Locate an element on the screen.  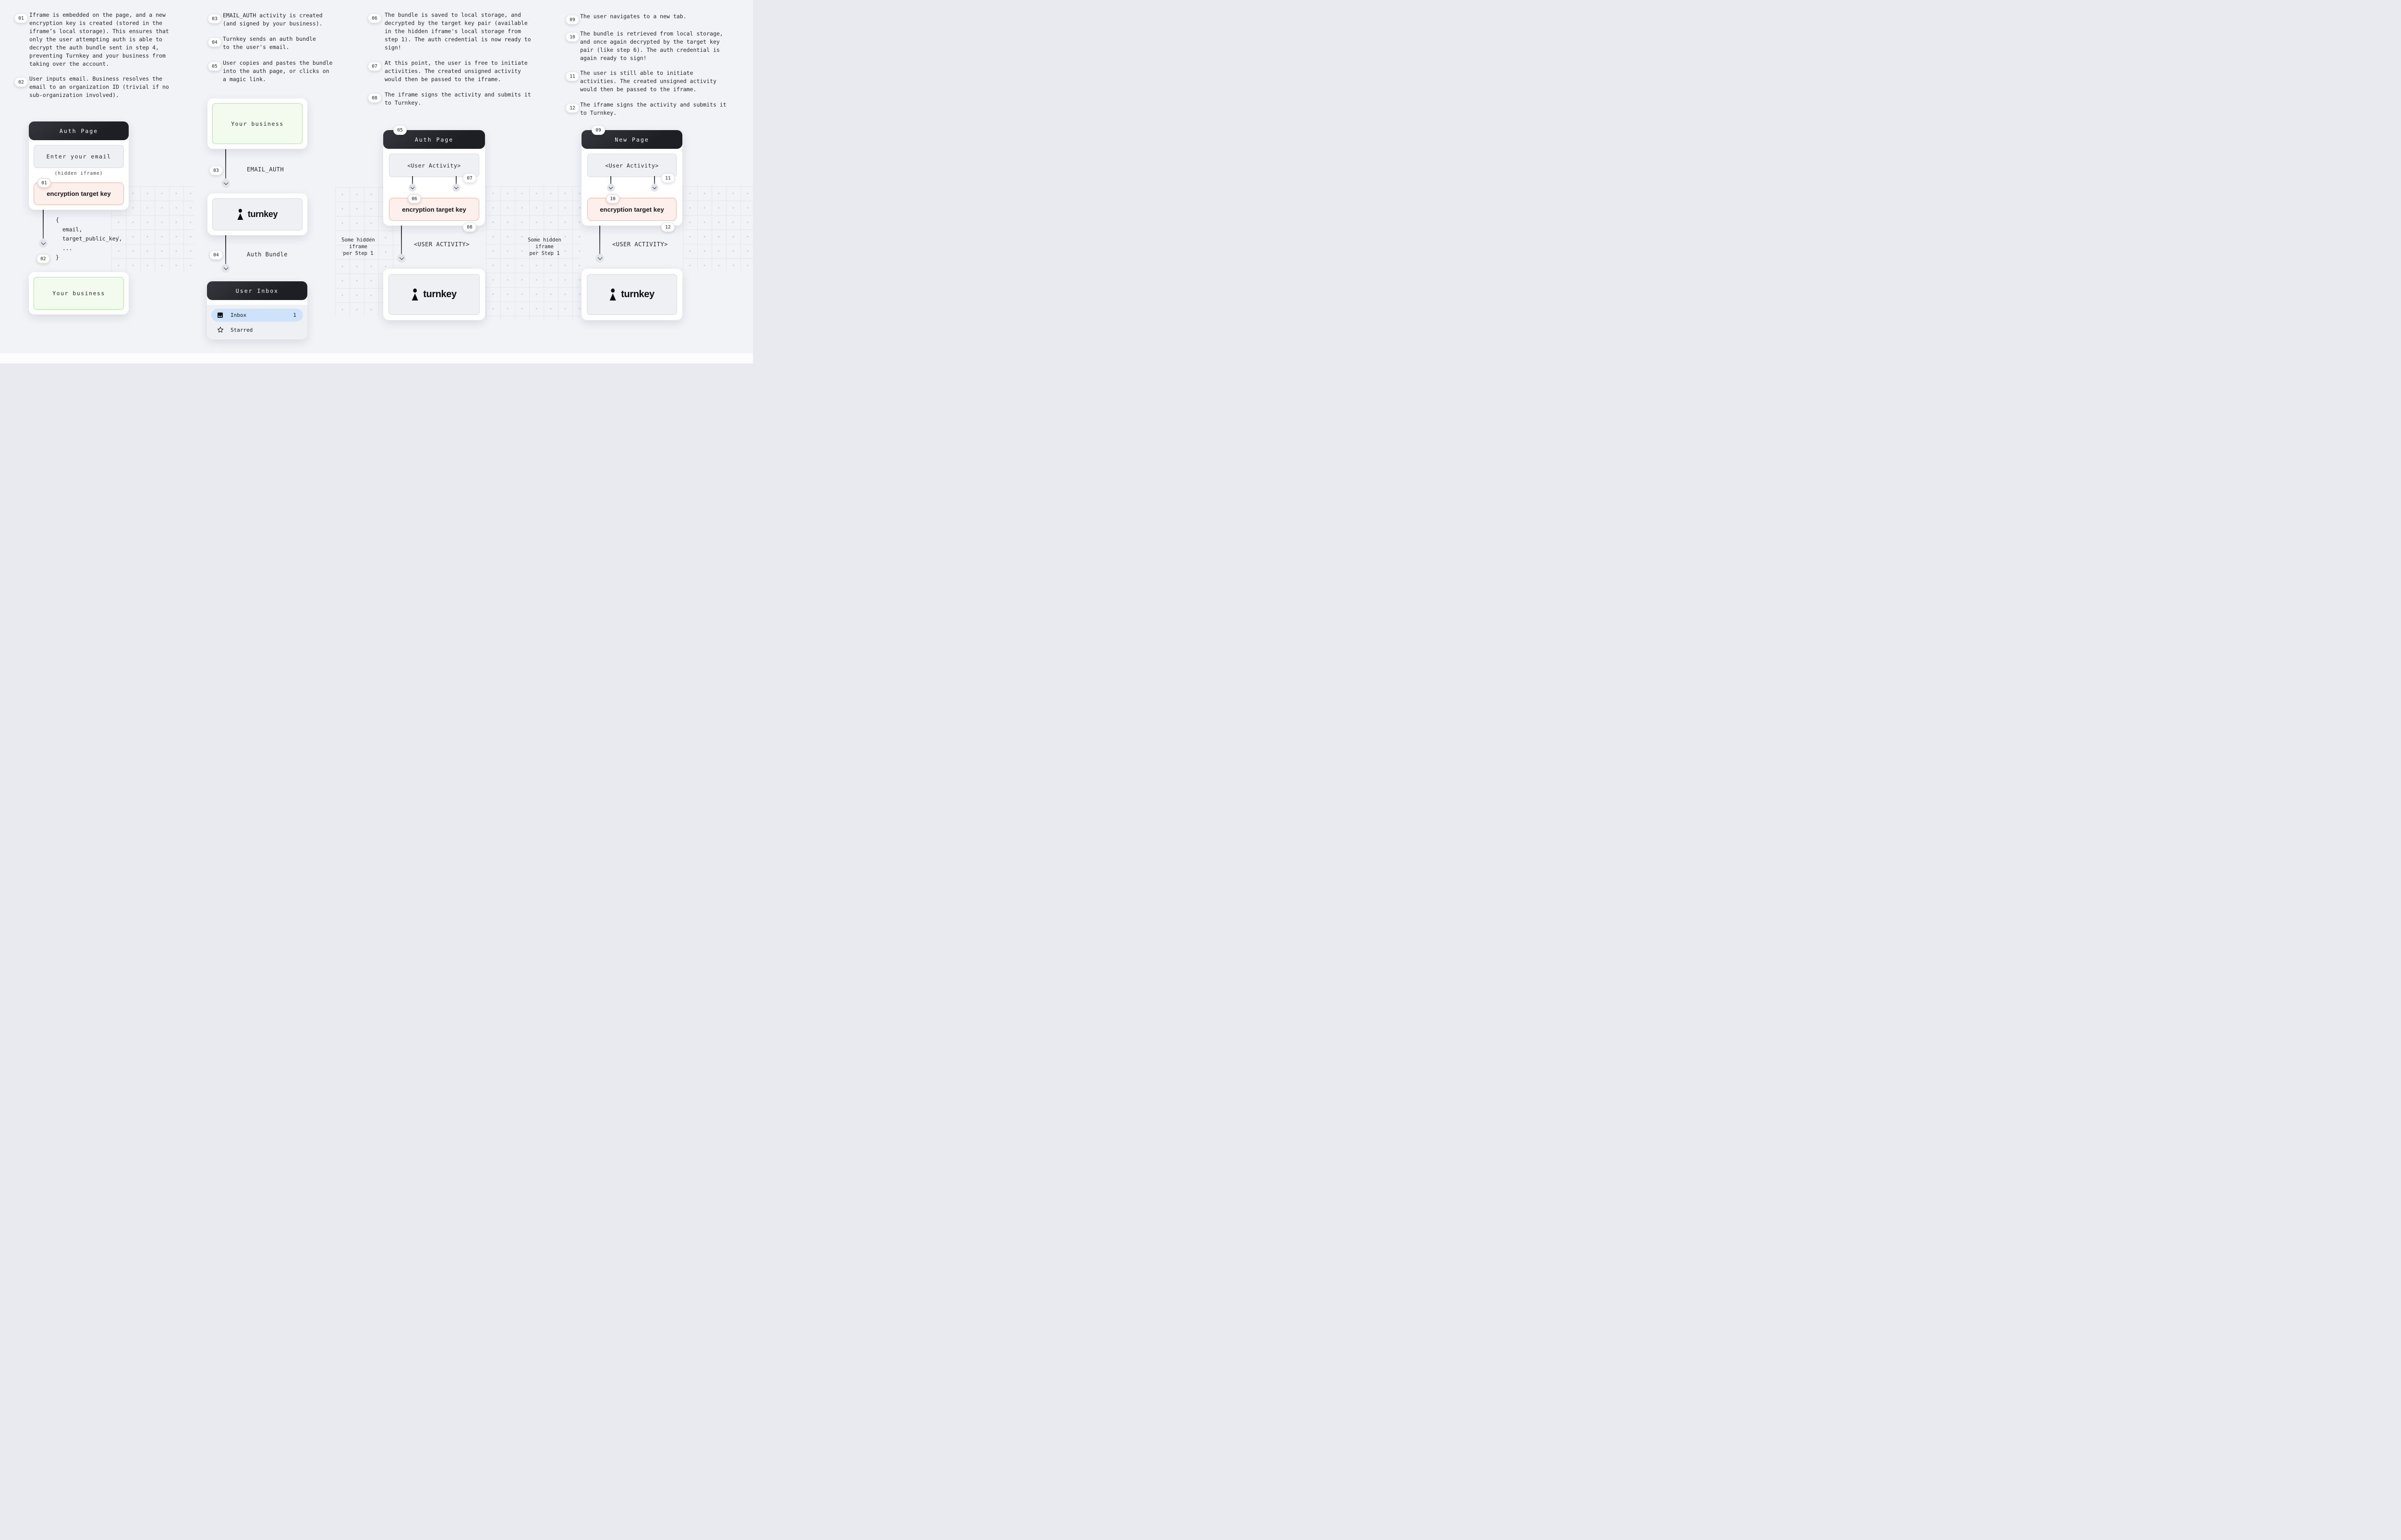
step-number: 09 is located at coordinates (573, 20).